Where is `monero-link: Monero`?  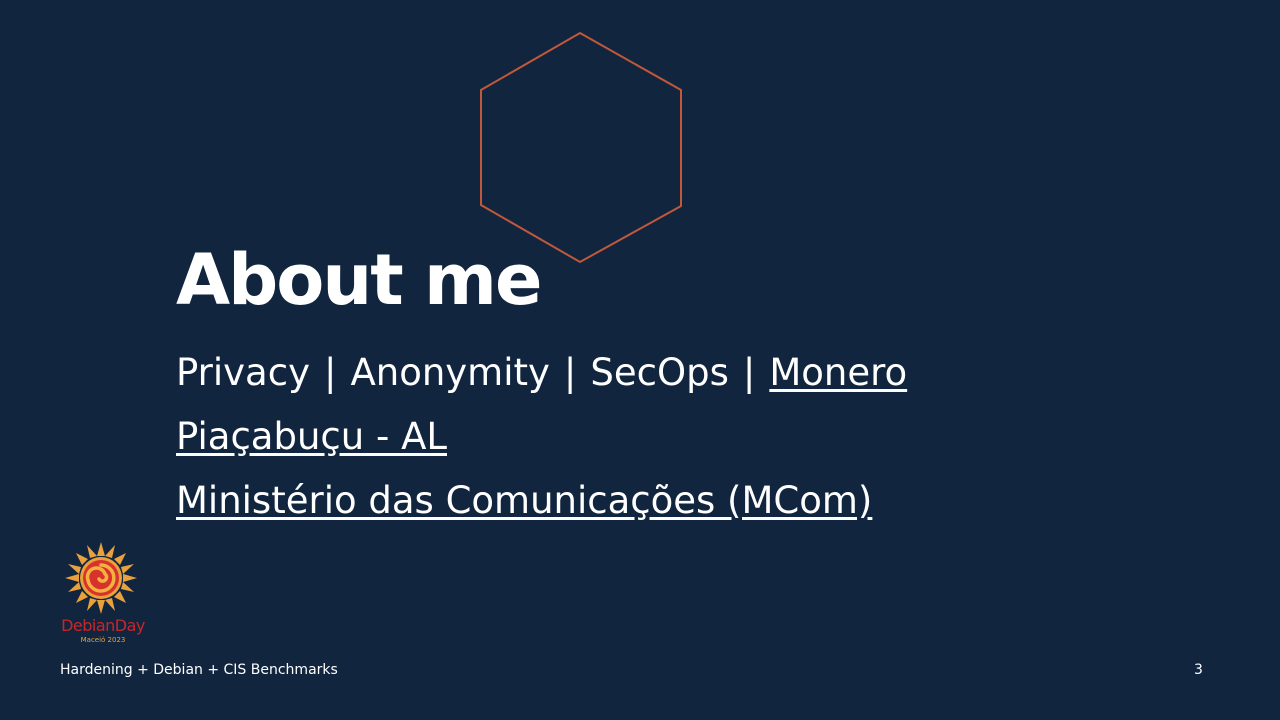
monero-link: Monero is located at coordinates (838, 372).